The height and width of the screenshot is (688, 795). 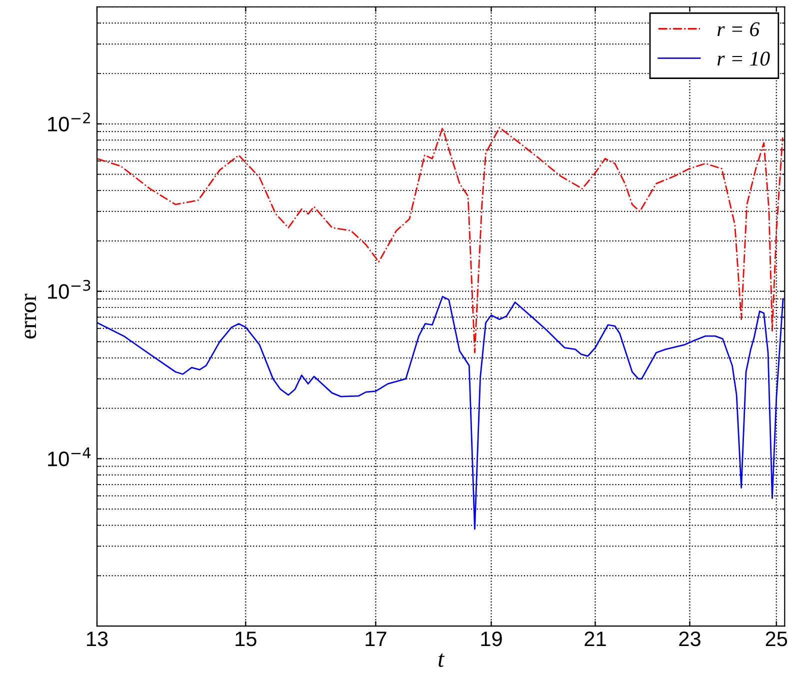 What do you see at coordinates (376, 639) in the screenshot?
I see `x-tick-label: 17` at bounding box center [376, 639].